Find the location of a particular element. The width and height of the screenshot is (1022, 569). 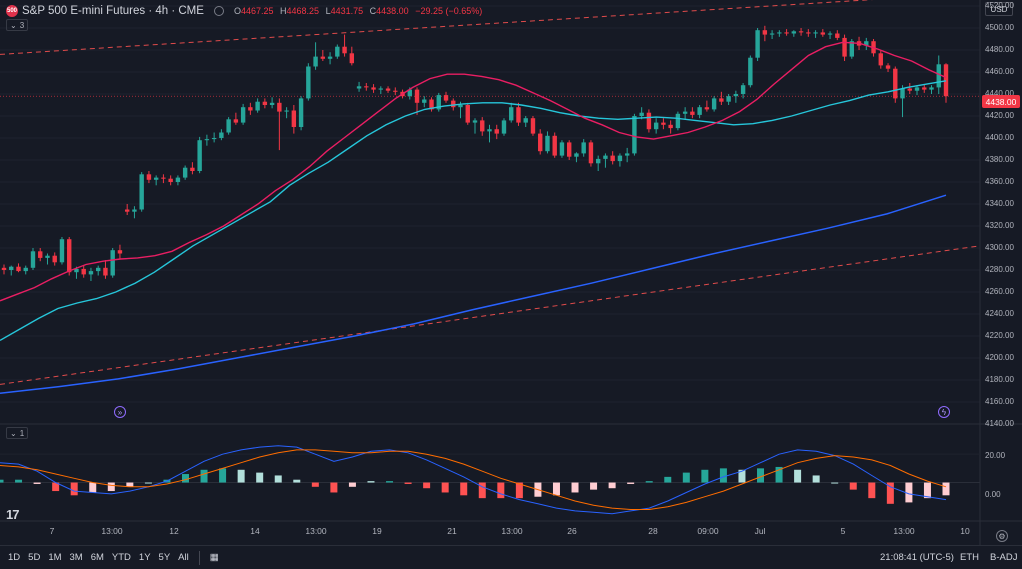

price-tick-label: 4360.00 is located at coordinates (999, 181).